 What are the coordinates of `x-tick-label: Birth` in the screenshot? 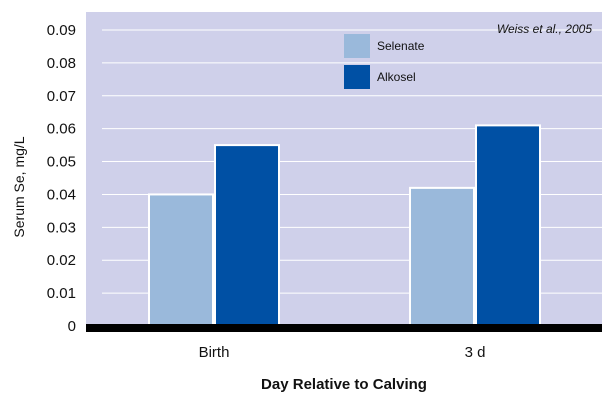 It's located at (214, 352).